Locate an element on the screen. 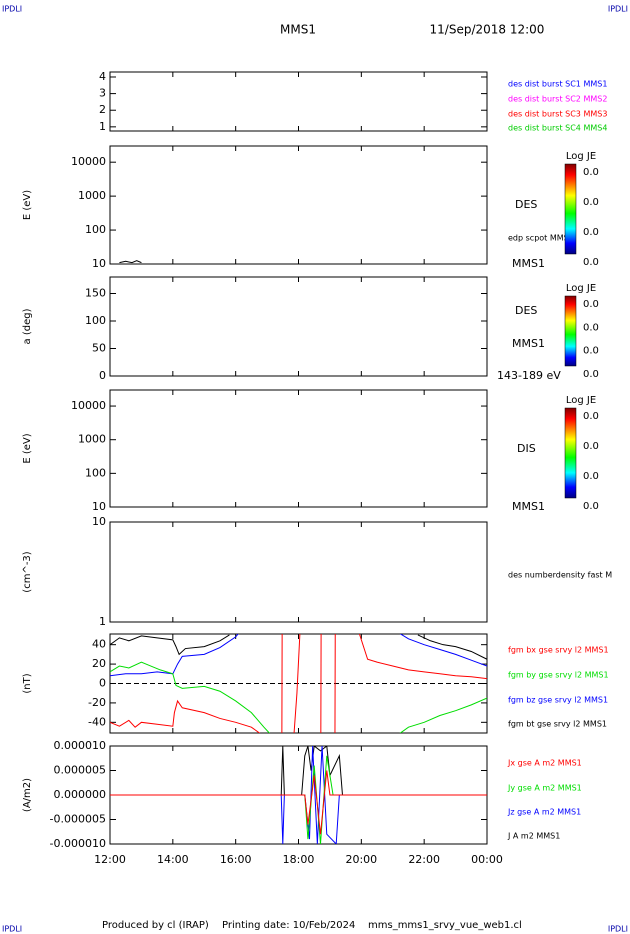  x-tick-label: 12:00 is located at coordinates (110, 859).